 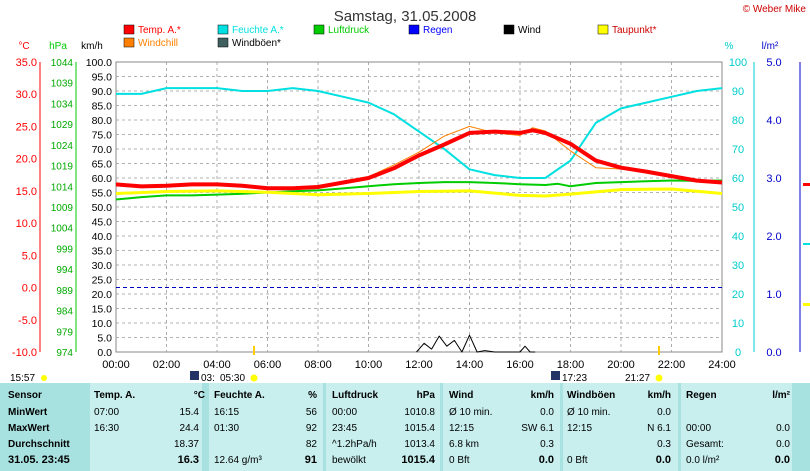 I want to click on table-cell: 12.64 g/m³, so click(x=238, y=460).